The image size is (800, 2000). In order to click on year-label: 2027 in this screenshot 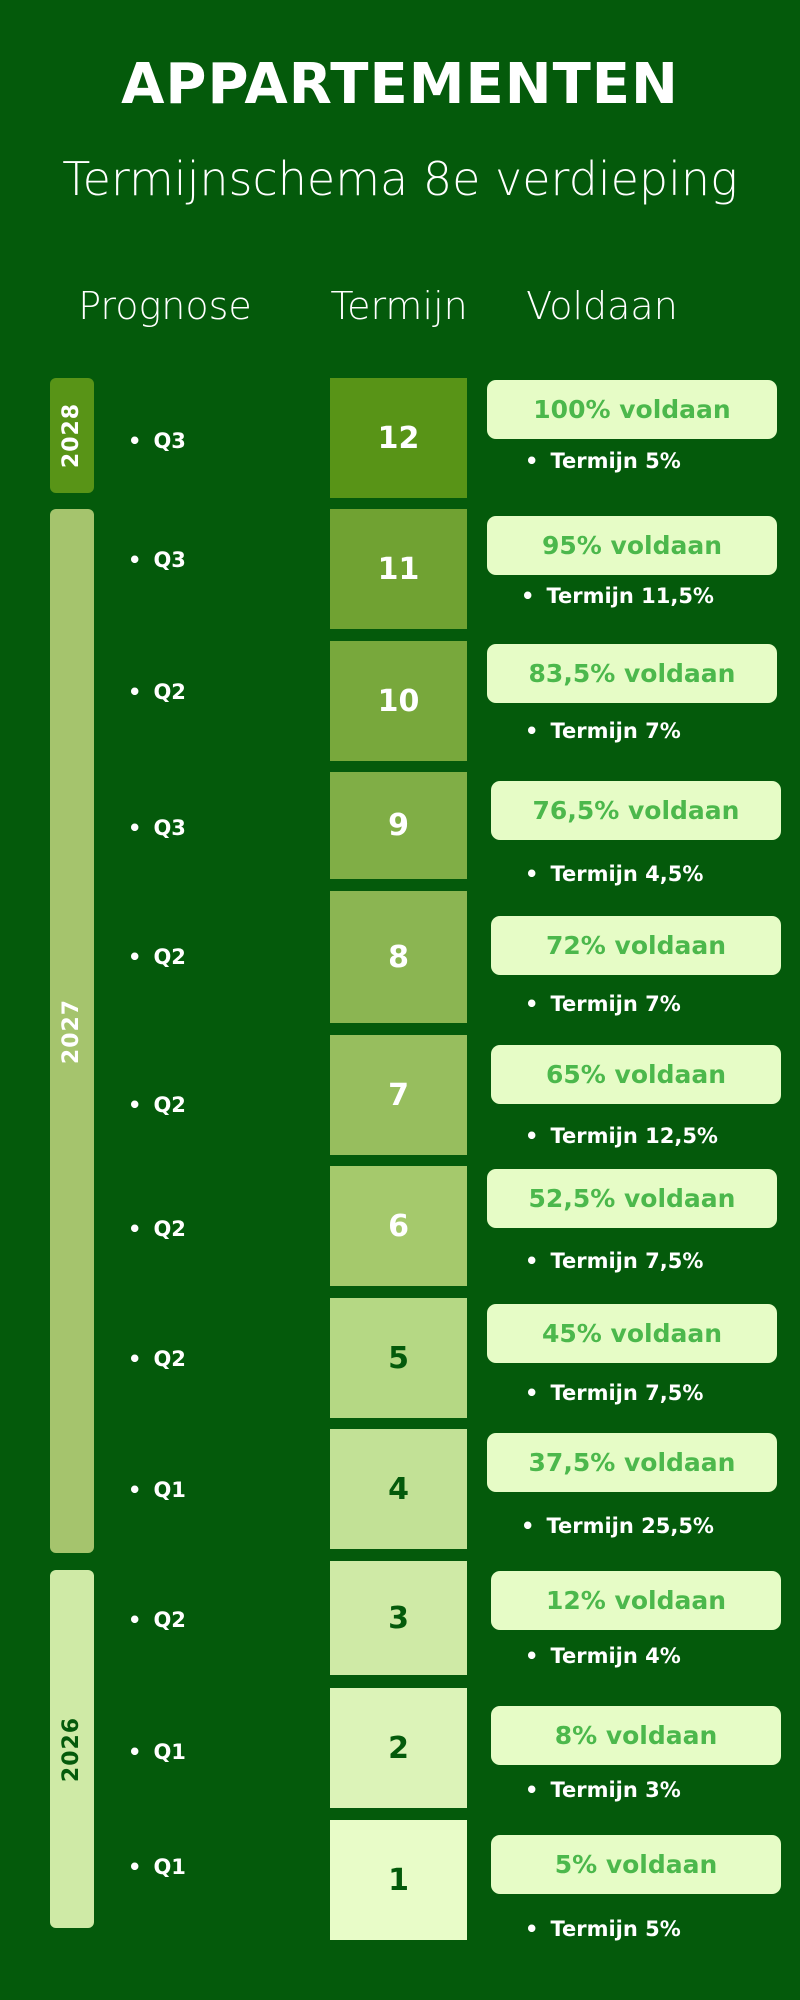, I will do `click(72, 1031)`.